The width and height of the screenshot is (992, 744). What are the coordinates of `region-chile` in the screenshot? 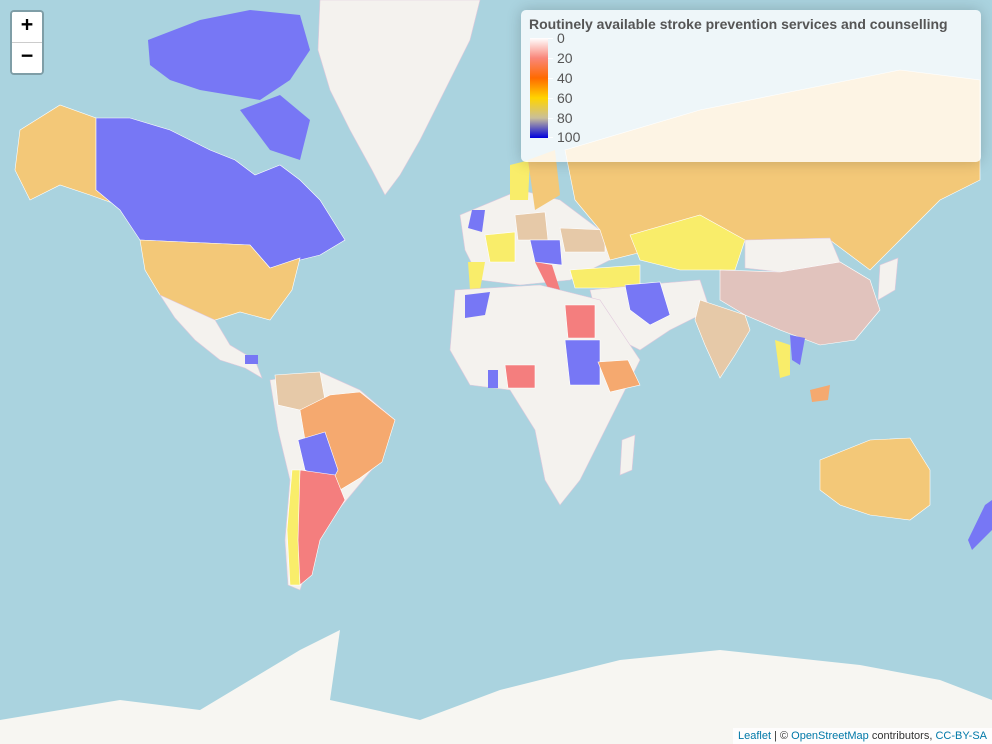 It's located at (293, 527).